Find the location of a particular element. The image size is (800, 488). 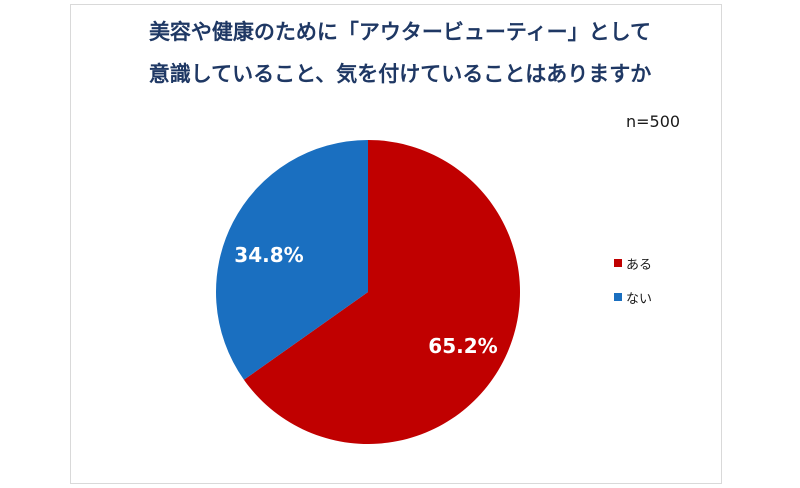

chart-title-line-1: 美容や健康のために「アウタービューティー」として is located at coordinates (400, 32).